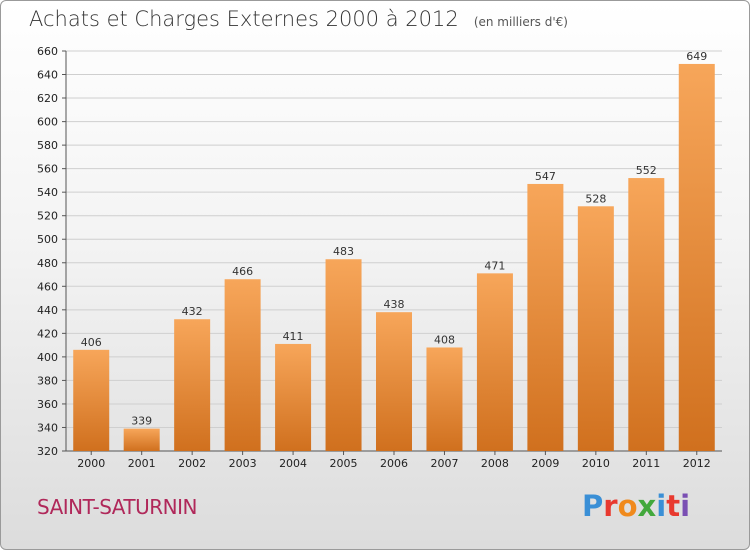 Image resolution: width=750 pixels, height=550 pixels. I want to click on value-label-2003: 466, so click(242, 271).